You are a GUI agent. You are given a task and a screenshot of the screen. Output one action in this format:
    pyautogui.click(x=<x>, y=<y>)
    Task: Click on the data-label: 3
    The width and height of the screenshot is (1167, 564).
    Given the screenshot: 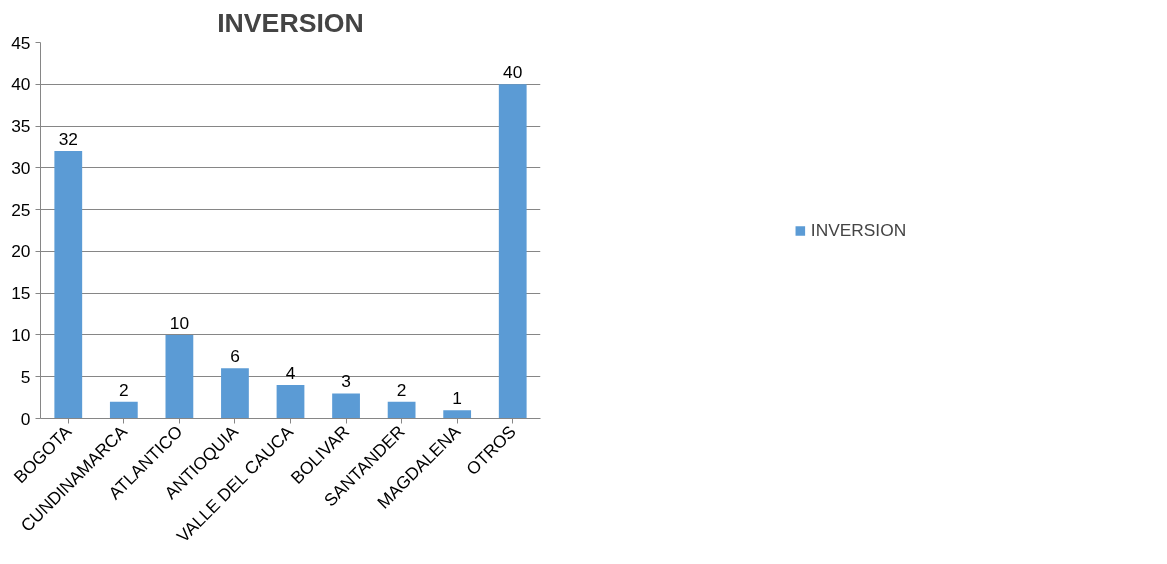 What is the action you would take?
    pyautogui.click(x=346, y=381)
    